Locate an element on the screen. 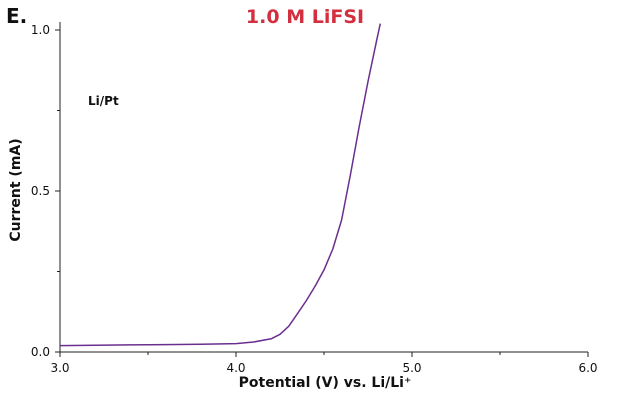  x-tick-label: 3.0 is located at coordinates (59, 368).